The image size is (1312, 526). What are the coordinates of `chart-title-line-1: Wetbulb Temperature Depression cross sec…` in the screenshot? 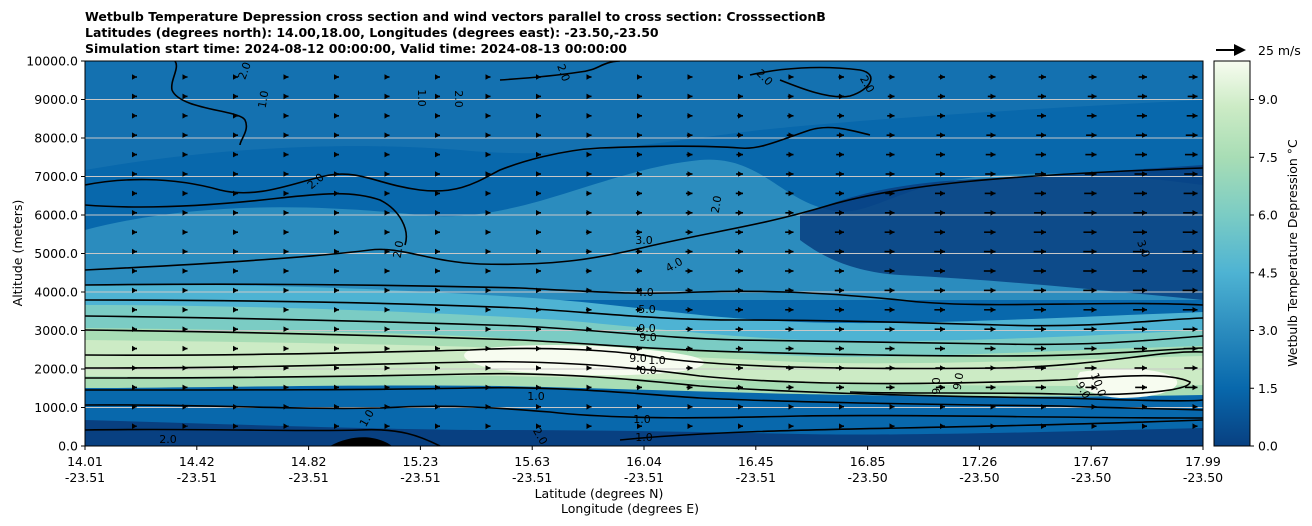 It's located at (455, 16).